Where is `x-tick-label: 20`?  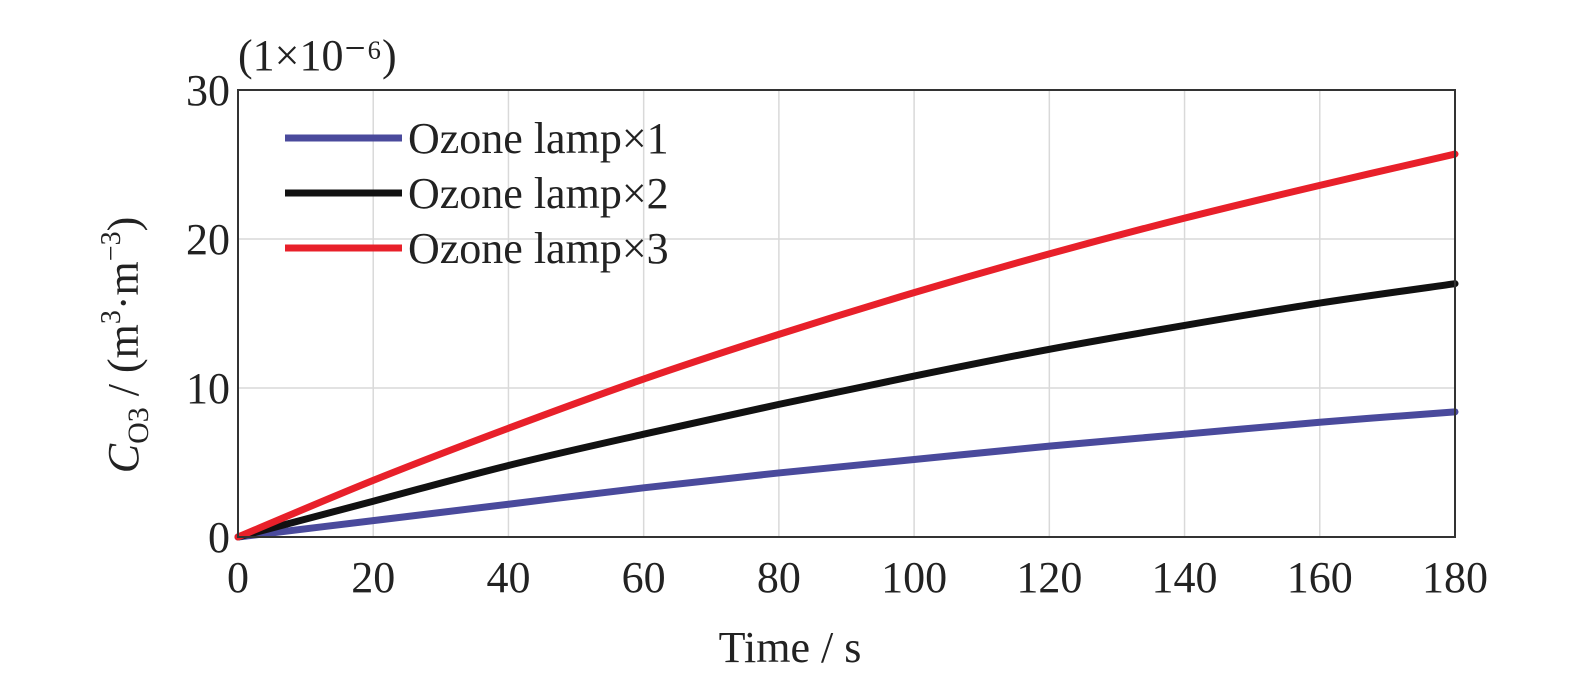 x-tick-label: 20 is located at coordinates (373, 577).